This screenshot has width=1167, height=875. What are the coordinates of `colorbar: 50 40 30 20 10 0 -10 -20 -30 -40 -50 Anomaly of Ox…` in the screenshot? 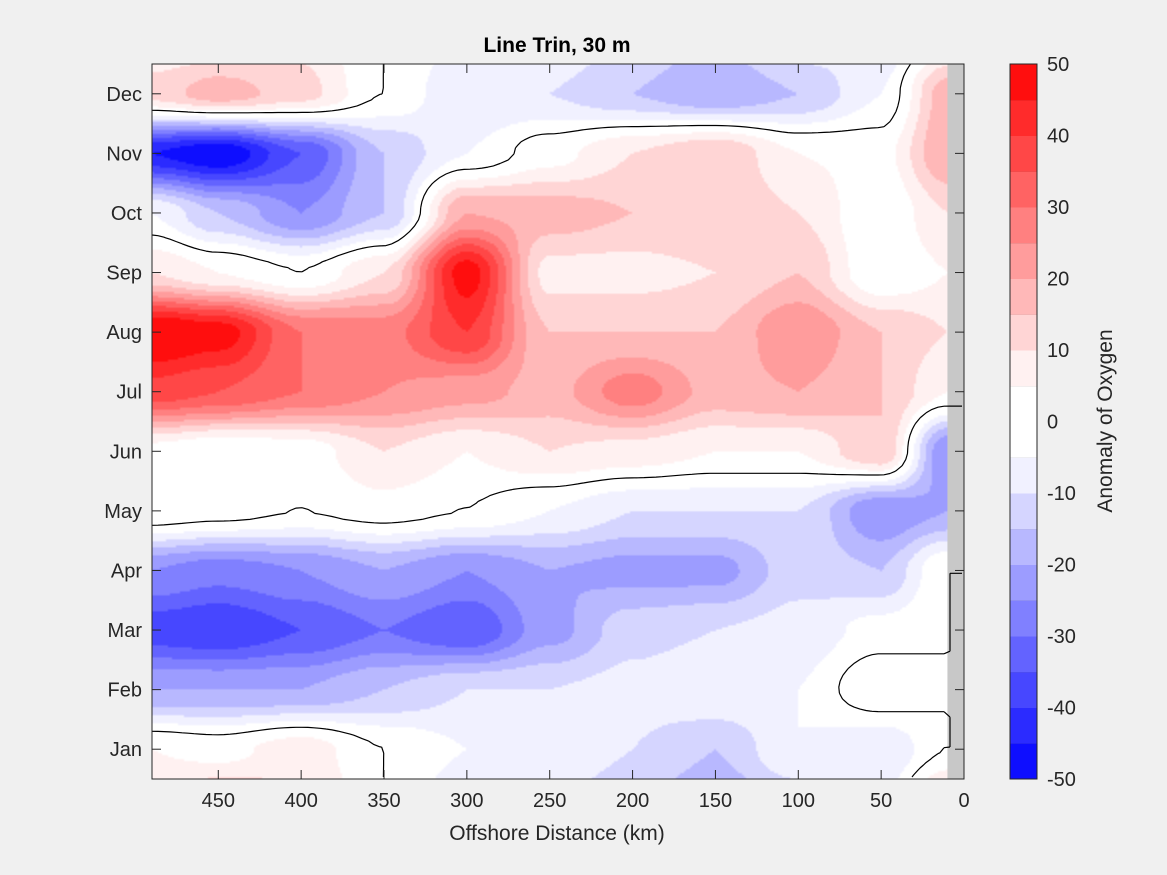 It's located at (1063, 422).